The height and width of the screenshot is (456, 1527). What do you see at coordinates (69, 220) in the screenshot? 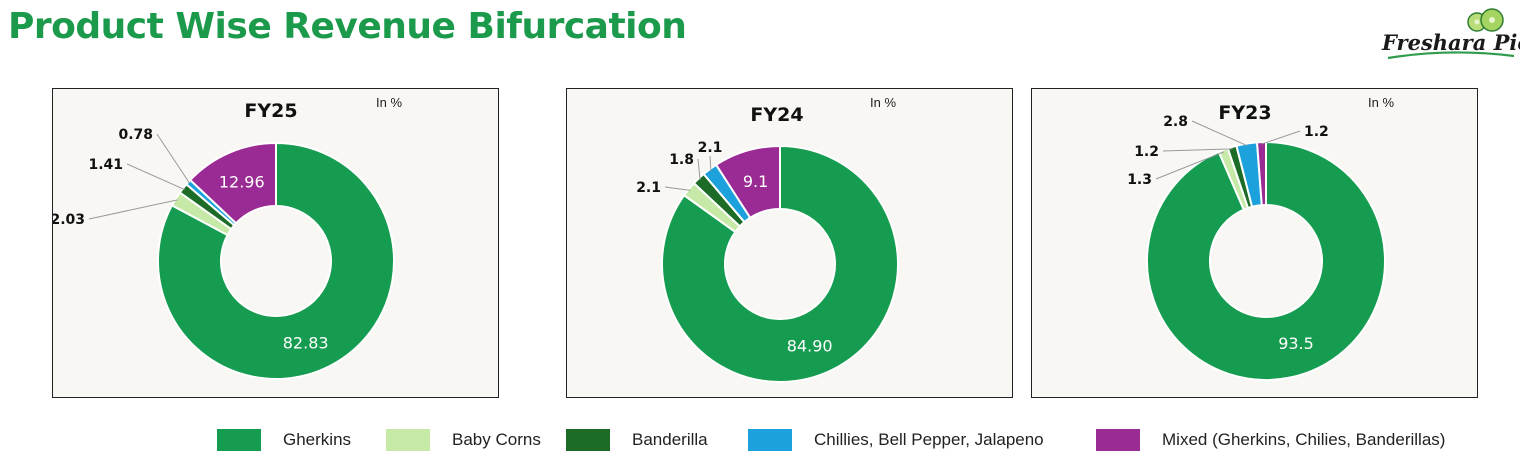
I see `data-label-baby-corns: 2.03` at bounding box center [69, 220].